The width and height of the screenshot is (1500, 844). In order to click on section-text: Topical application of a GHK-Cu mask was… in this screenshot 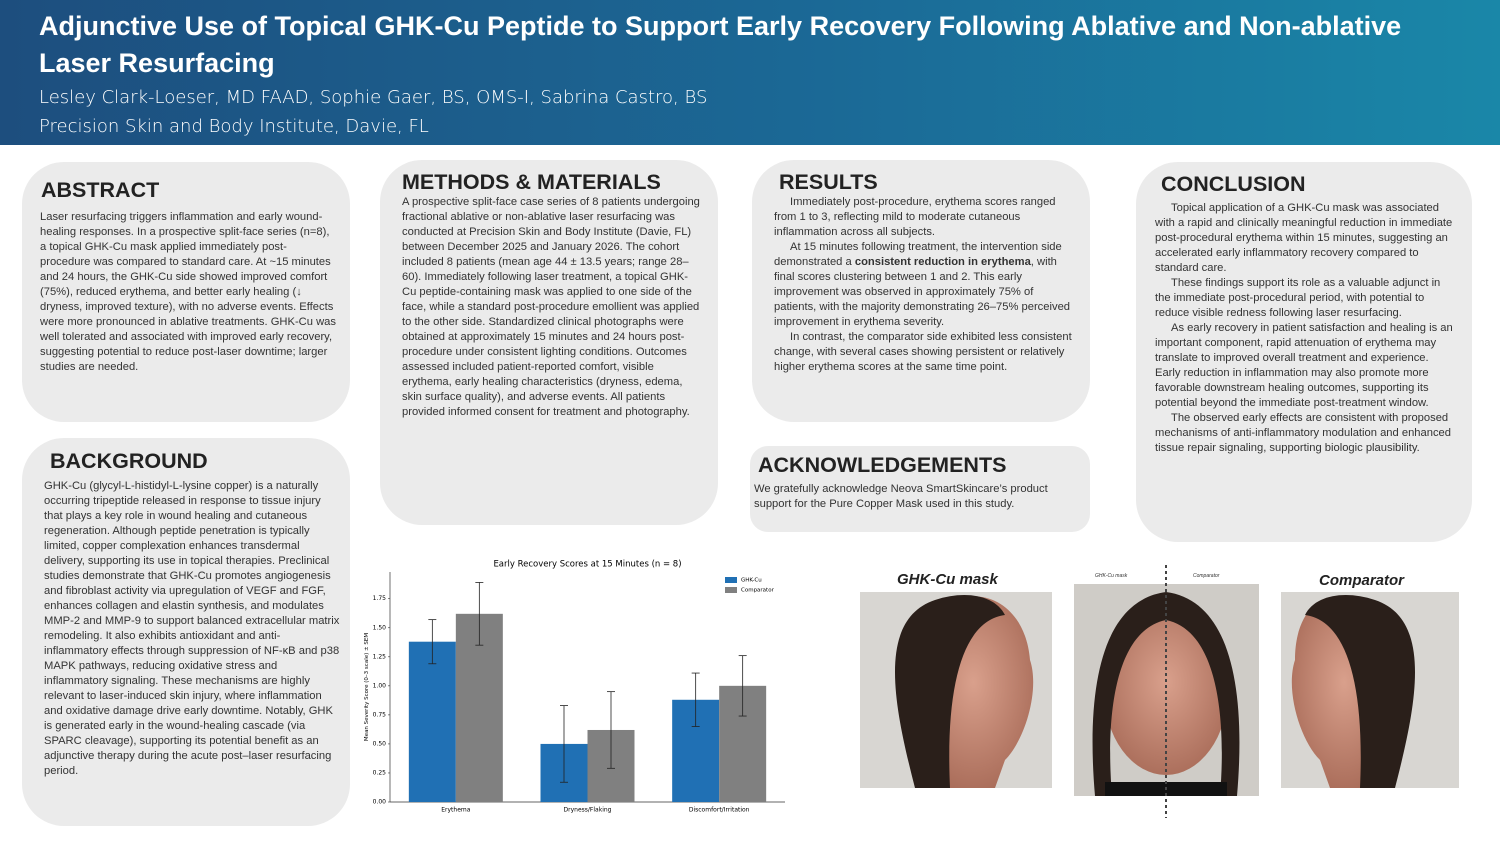, I will do `click(1305, 328)`.